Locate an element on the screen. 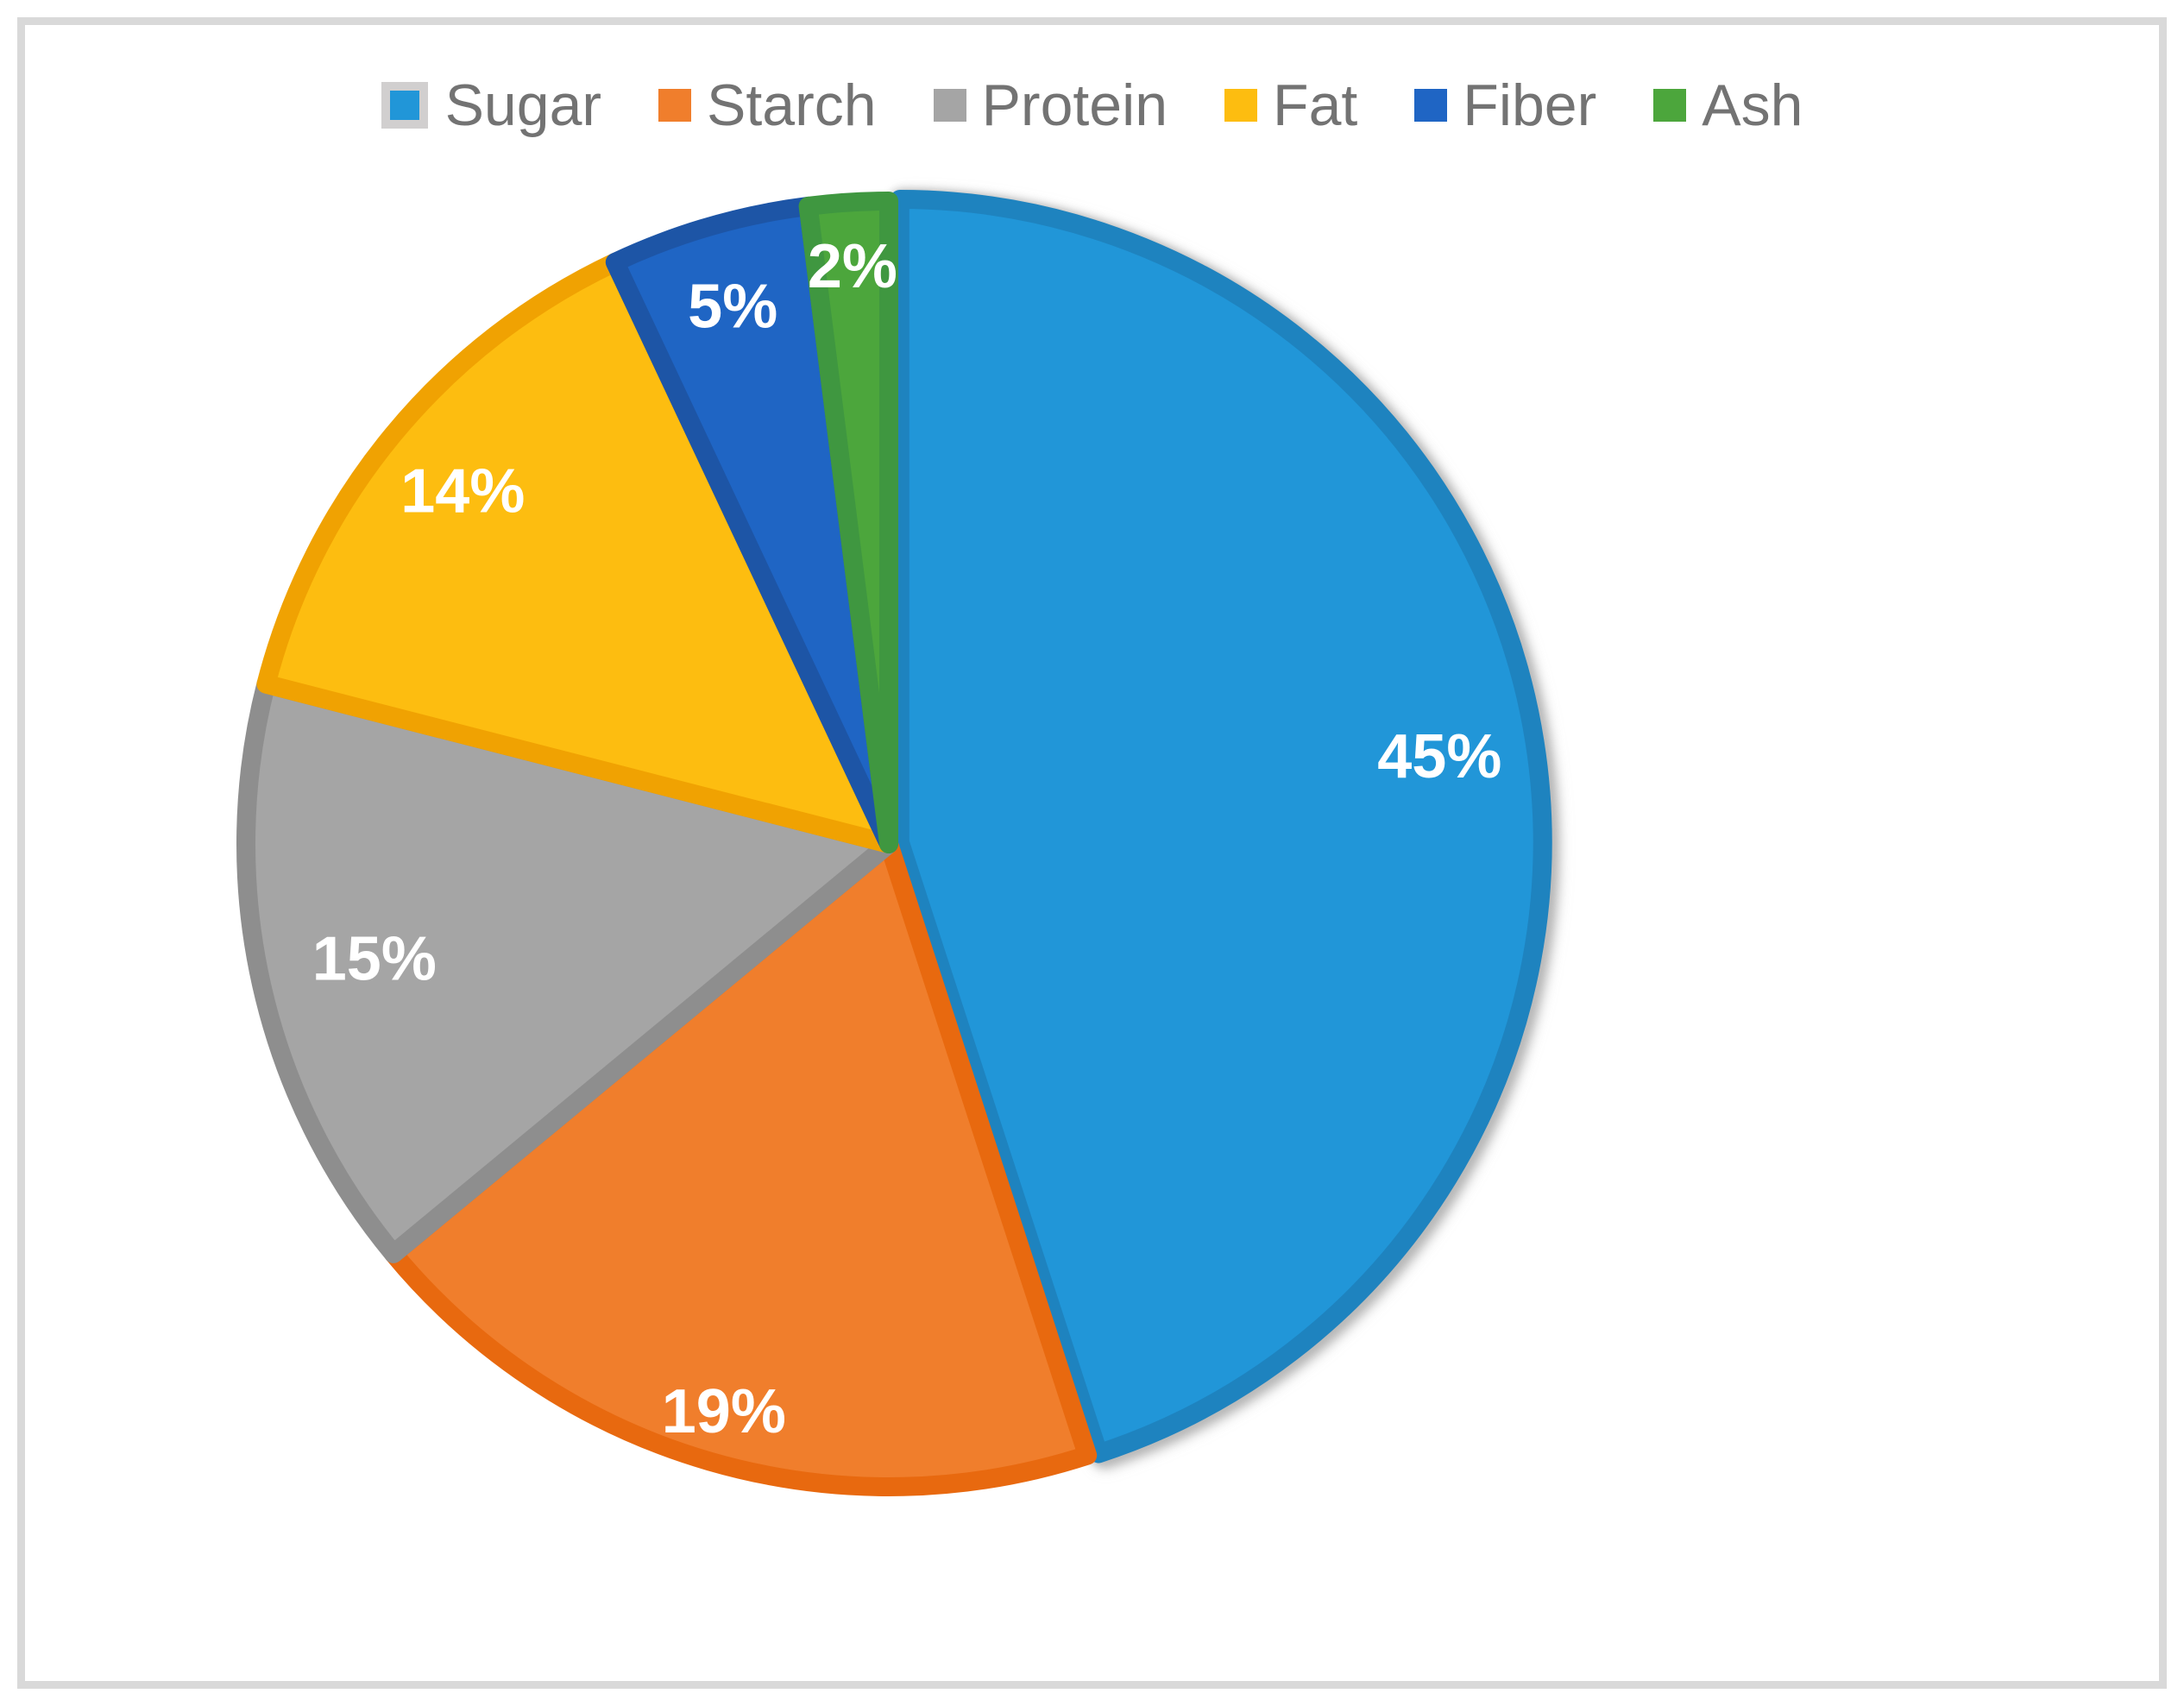 This screenshot has width=2184, height=1706. legend-swatch-starch is located at coordinates (675, 105).